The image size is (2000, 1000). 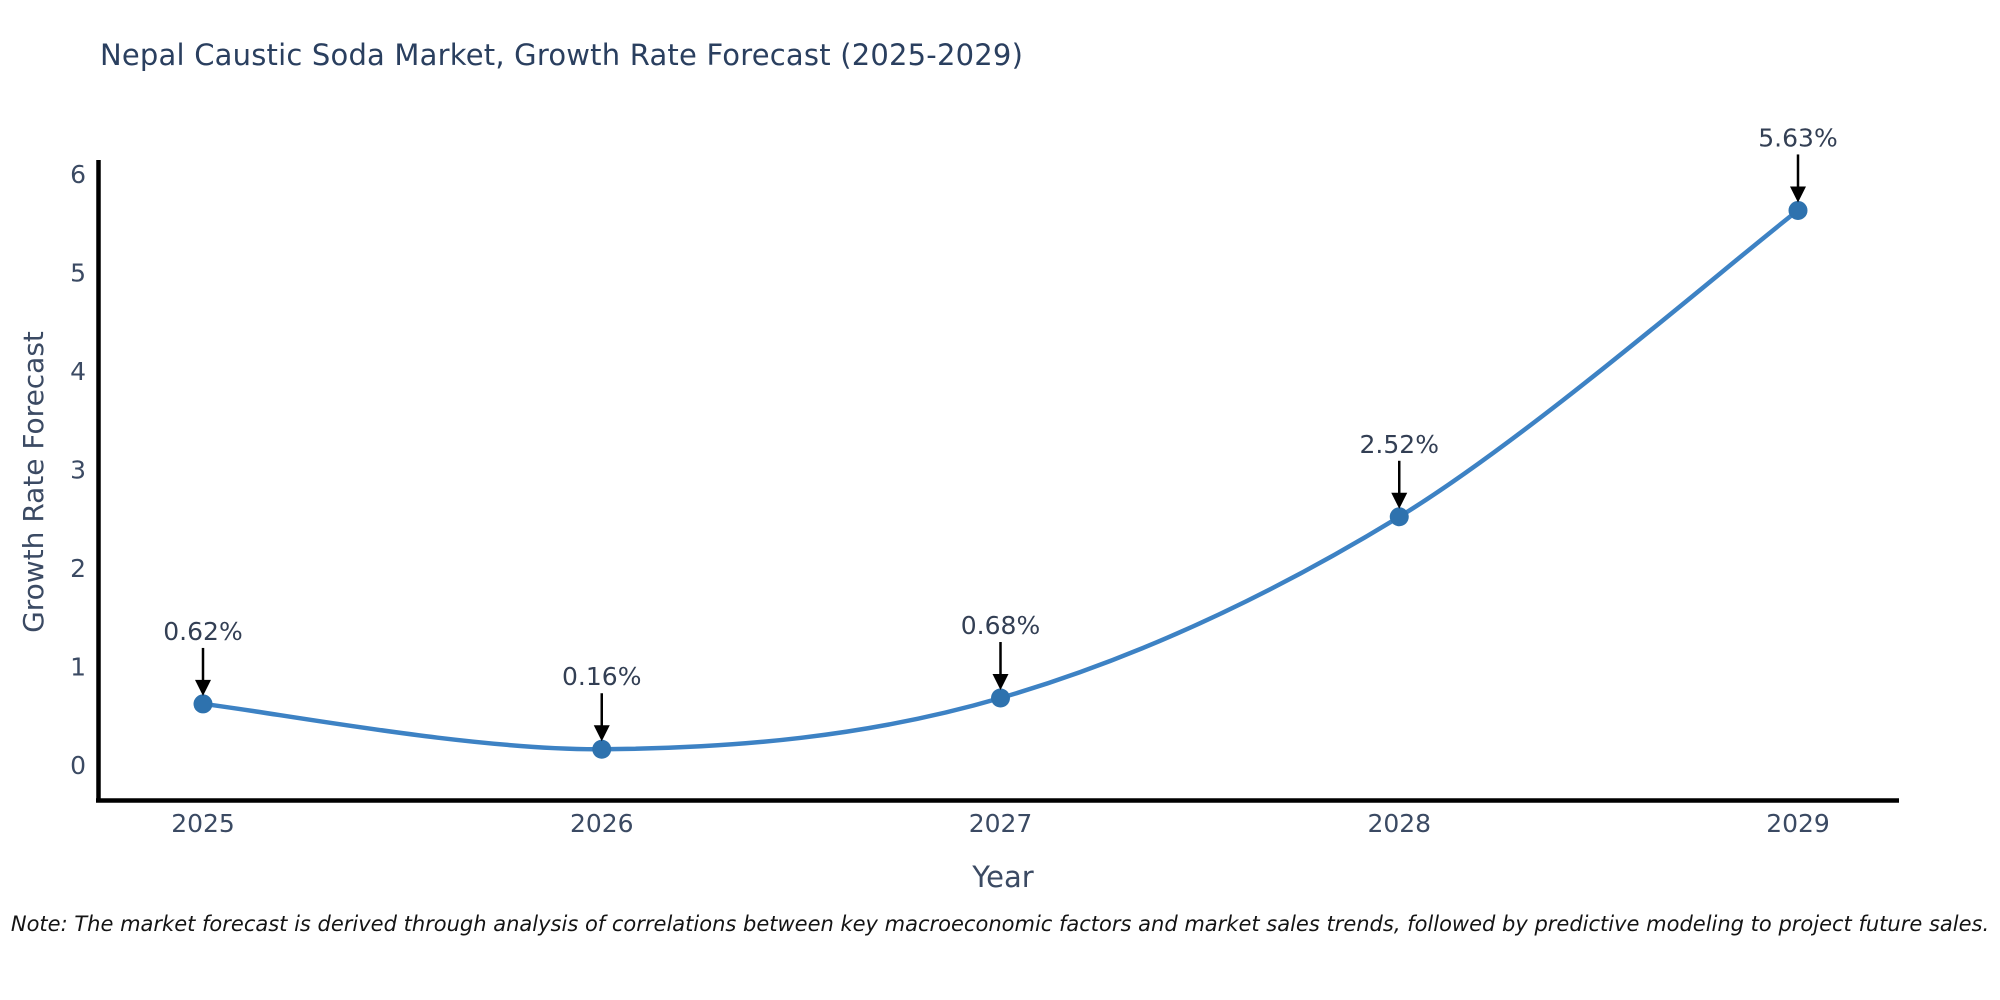 What do you see at coordinates (1798, 823) in the screenshot?
I see `x-tick-label: 2029` at bounding box center [1798, 823].